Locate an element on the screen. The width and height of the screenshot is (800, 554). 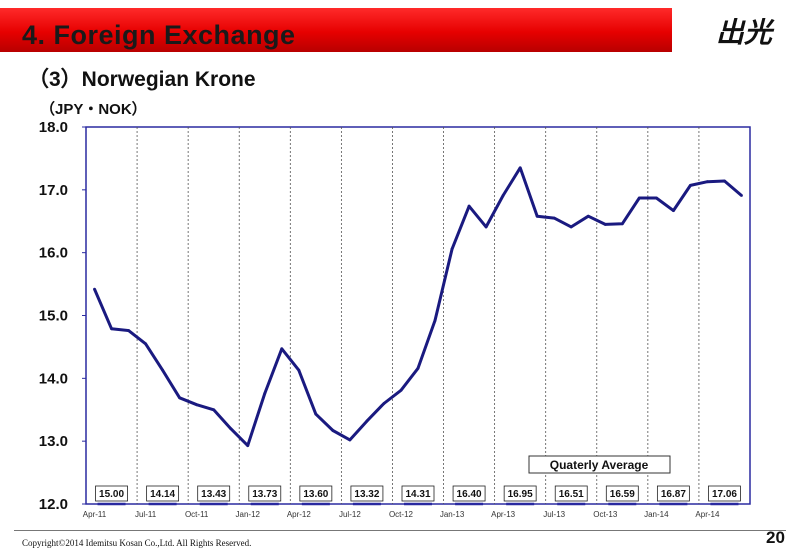
quarterly-average-value: 16.40 is located at coordinates (469, 494).